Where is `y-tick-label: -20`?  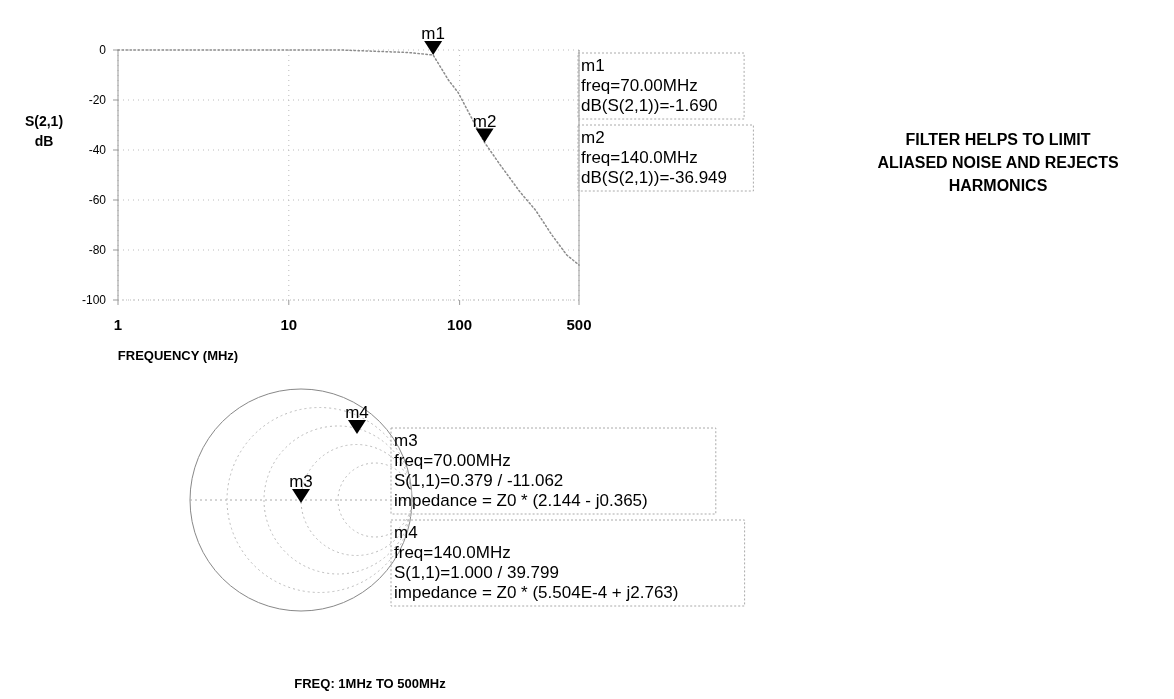
y-tick-label: -20 is located at coordinates (97, 100).